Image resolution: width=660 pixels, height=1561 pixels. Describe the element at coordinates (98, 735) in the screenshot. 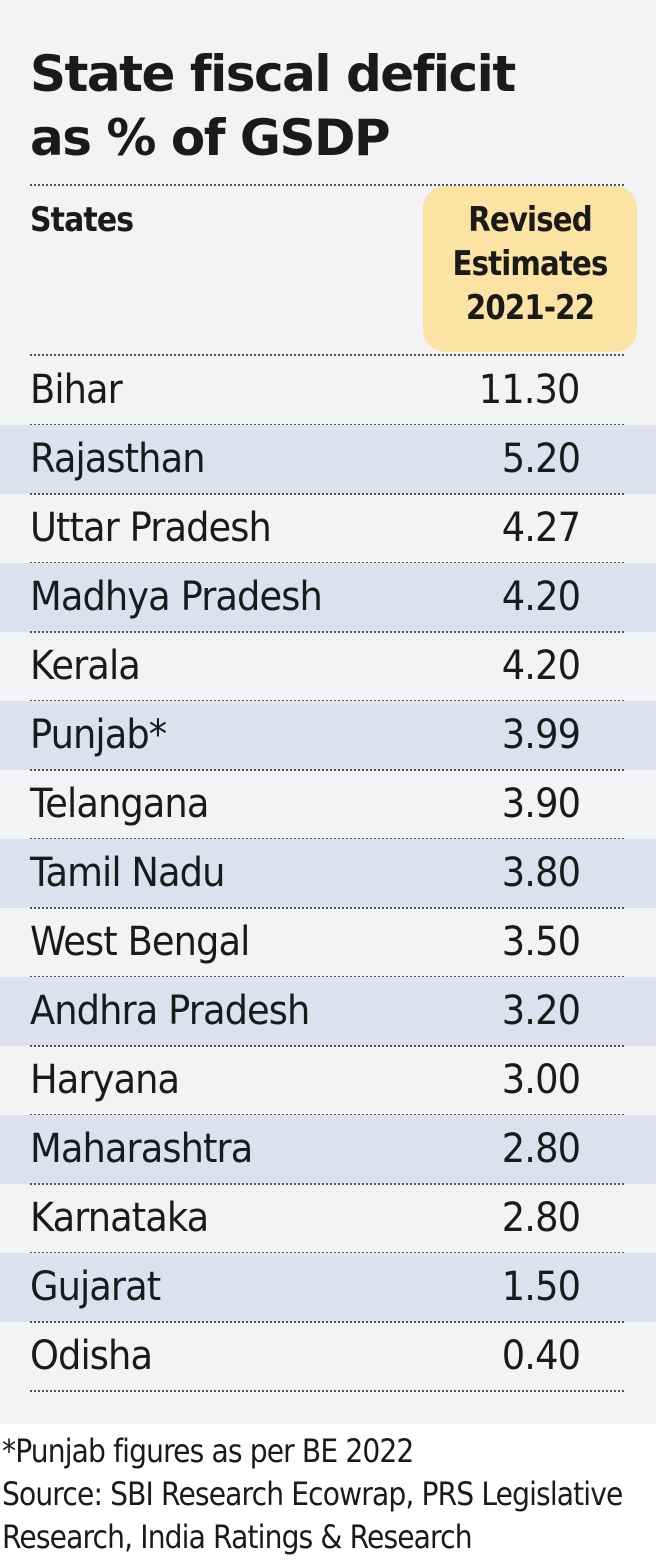

I see `state-name: Punjab*` at that location.